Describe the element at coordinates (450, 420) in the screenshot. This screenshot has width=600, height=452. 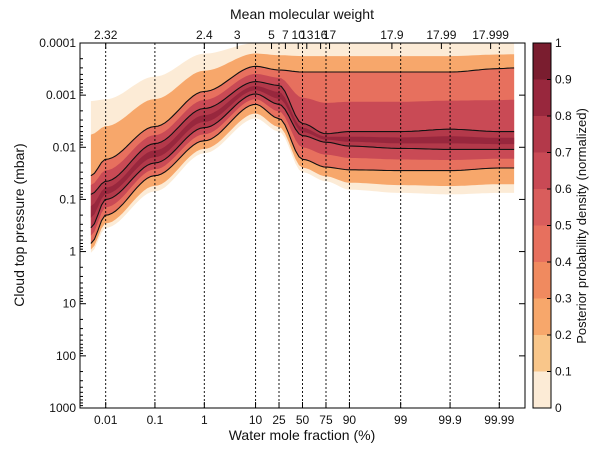
I see `x-tick-label: 99.9` at that location.